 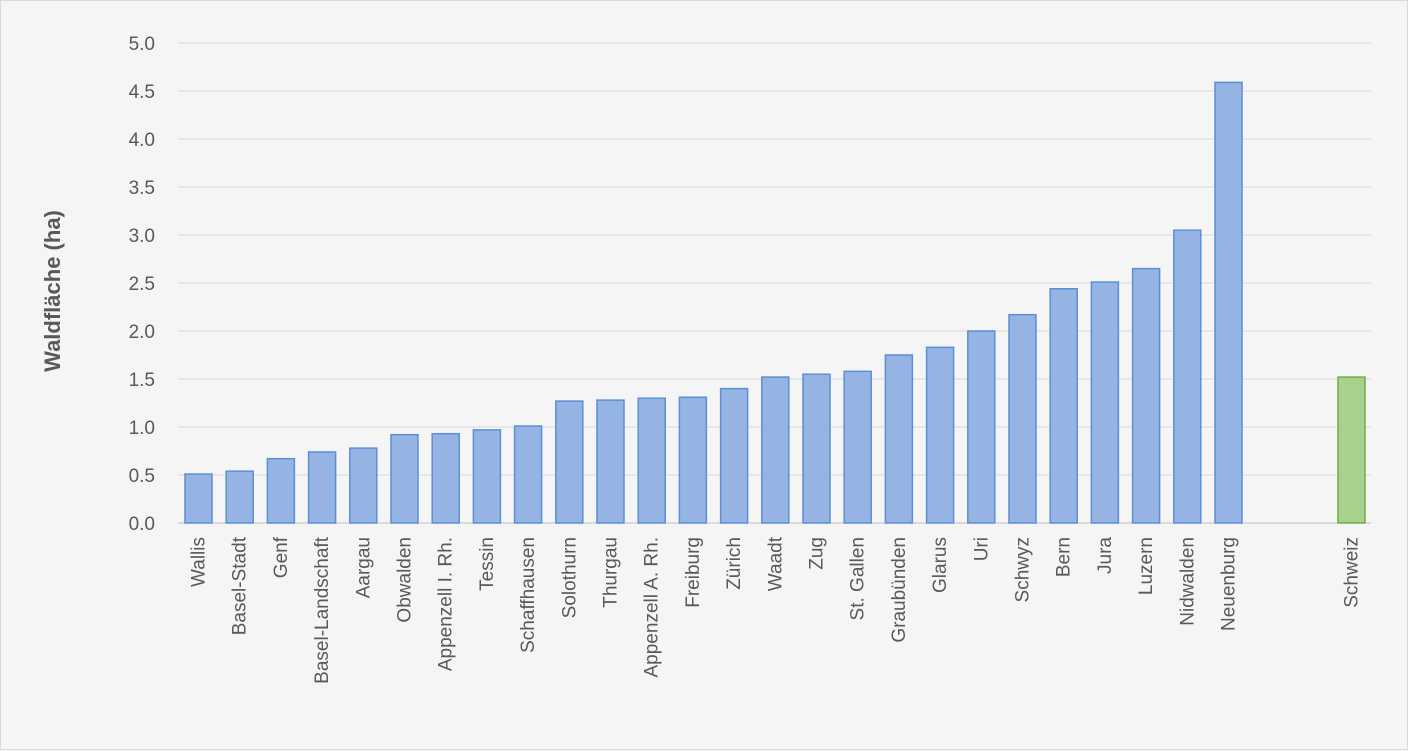 I want to click on bar-uri, so click(x=981, y=427).